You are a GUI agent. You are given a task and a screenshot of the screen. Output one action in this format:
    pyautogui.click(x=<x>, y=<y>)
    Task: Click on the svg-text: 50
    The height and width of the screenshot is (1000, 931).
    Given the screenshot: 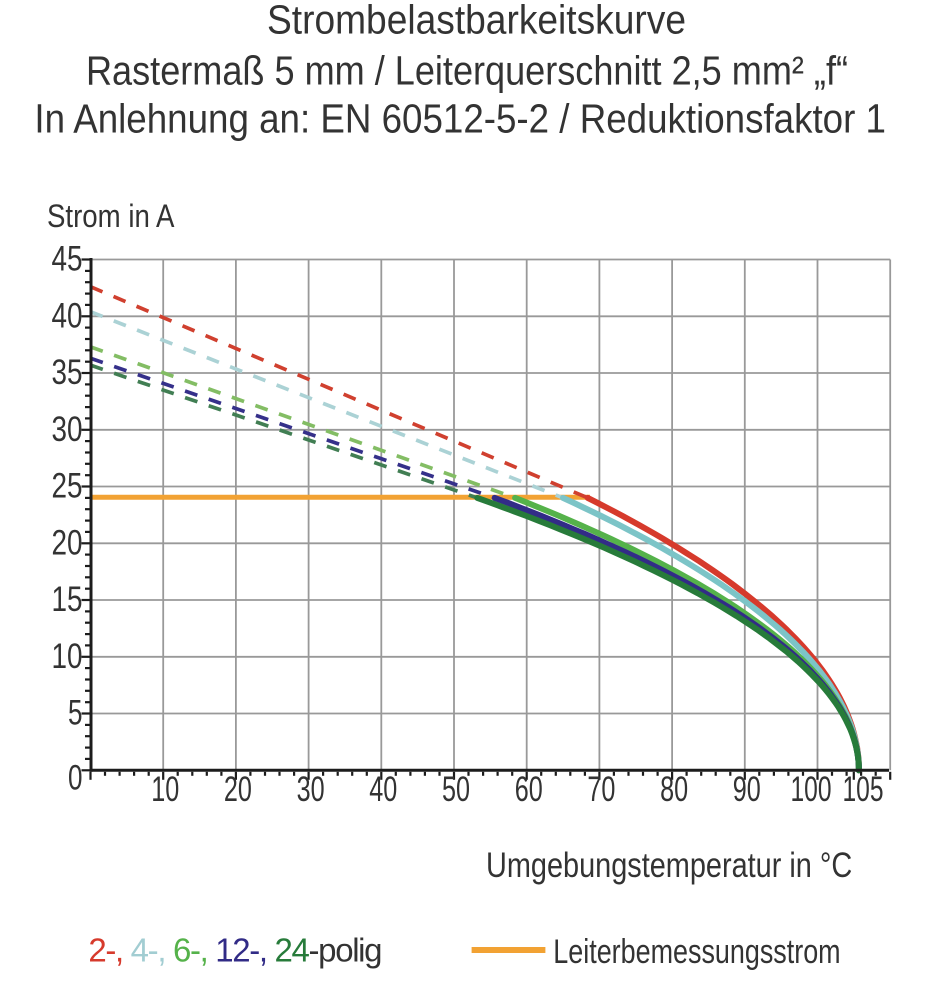 What is the action you would take?
    pyautogui.click(x=456, y=789)
    